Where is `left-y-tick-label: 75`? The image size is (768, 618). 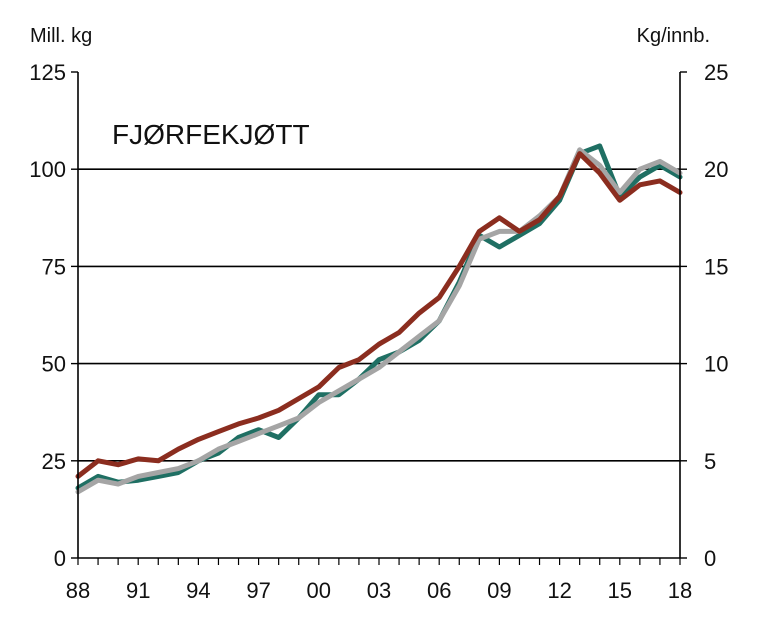
left-y-tick-label: 75 is located at coordinates (54, 266).